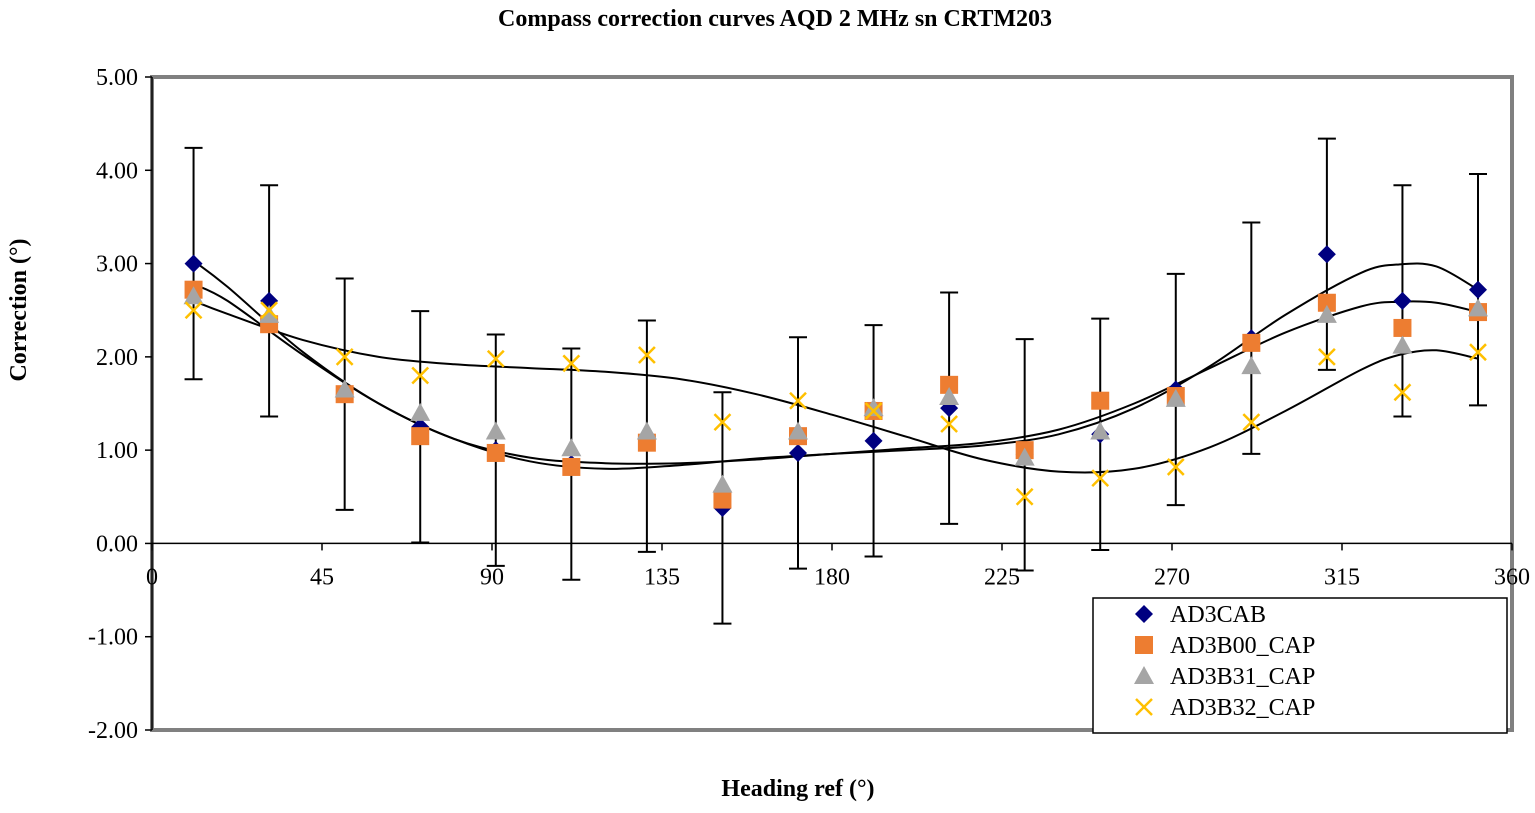  I want to click on y-axis: 5.00 4.00 3.00 2.00 1.00 0.00 -1.00 -2.00, so click(120, 404).